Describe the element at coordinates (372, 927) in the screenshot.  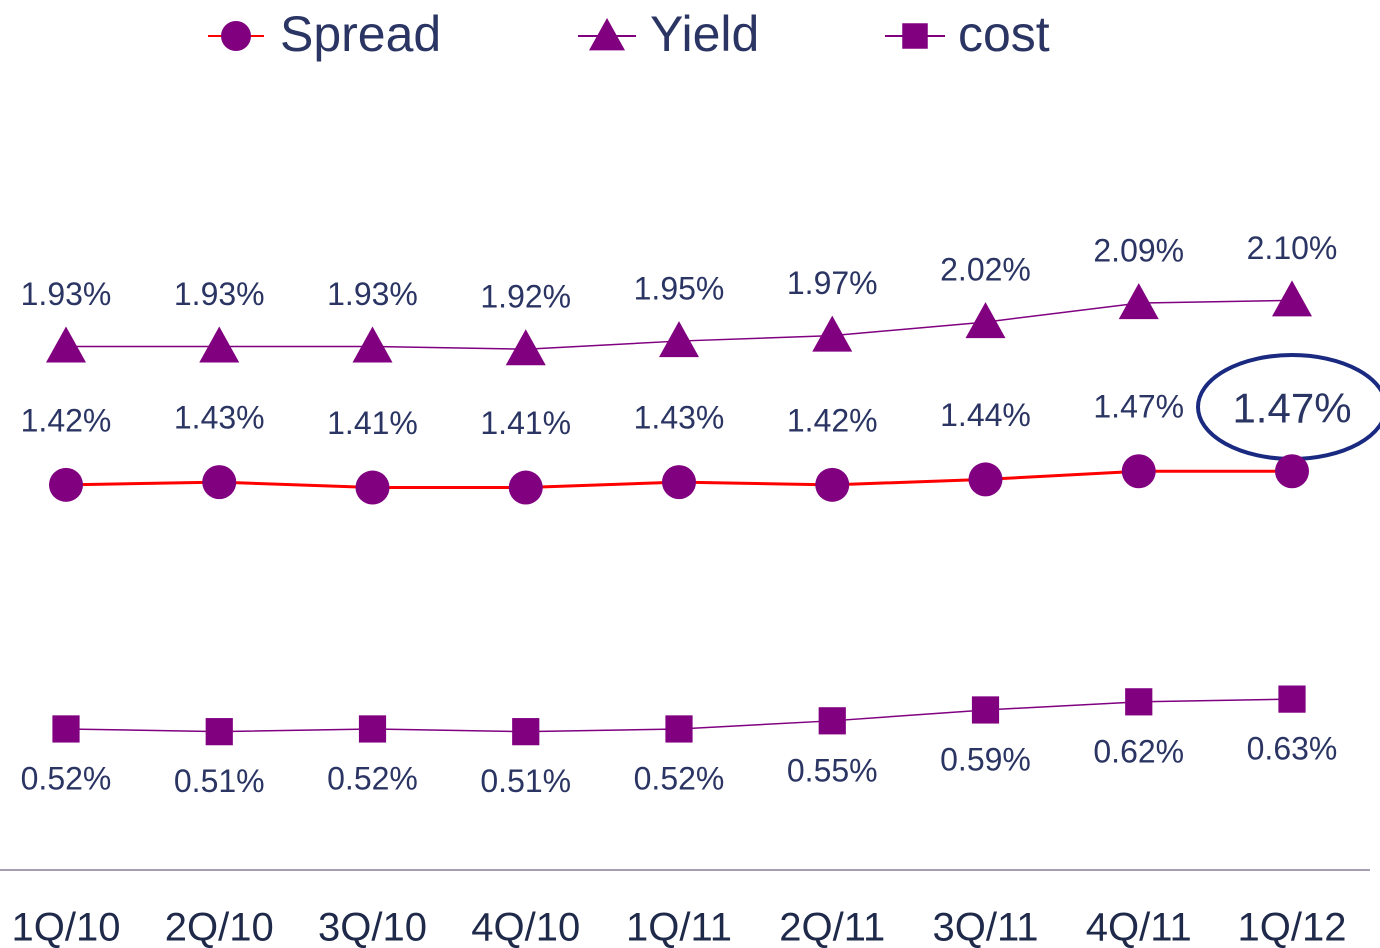
I see `x-tick-label: 3Q/10` at that location.